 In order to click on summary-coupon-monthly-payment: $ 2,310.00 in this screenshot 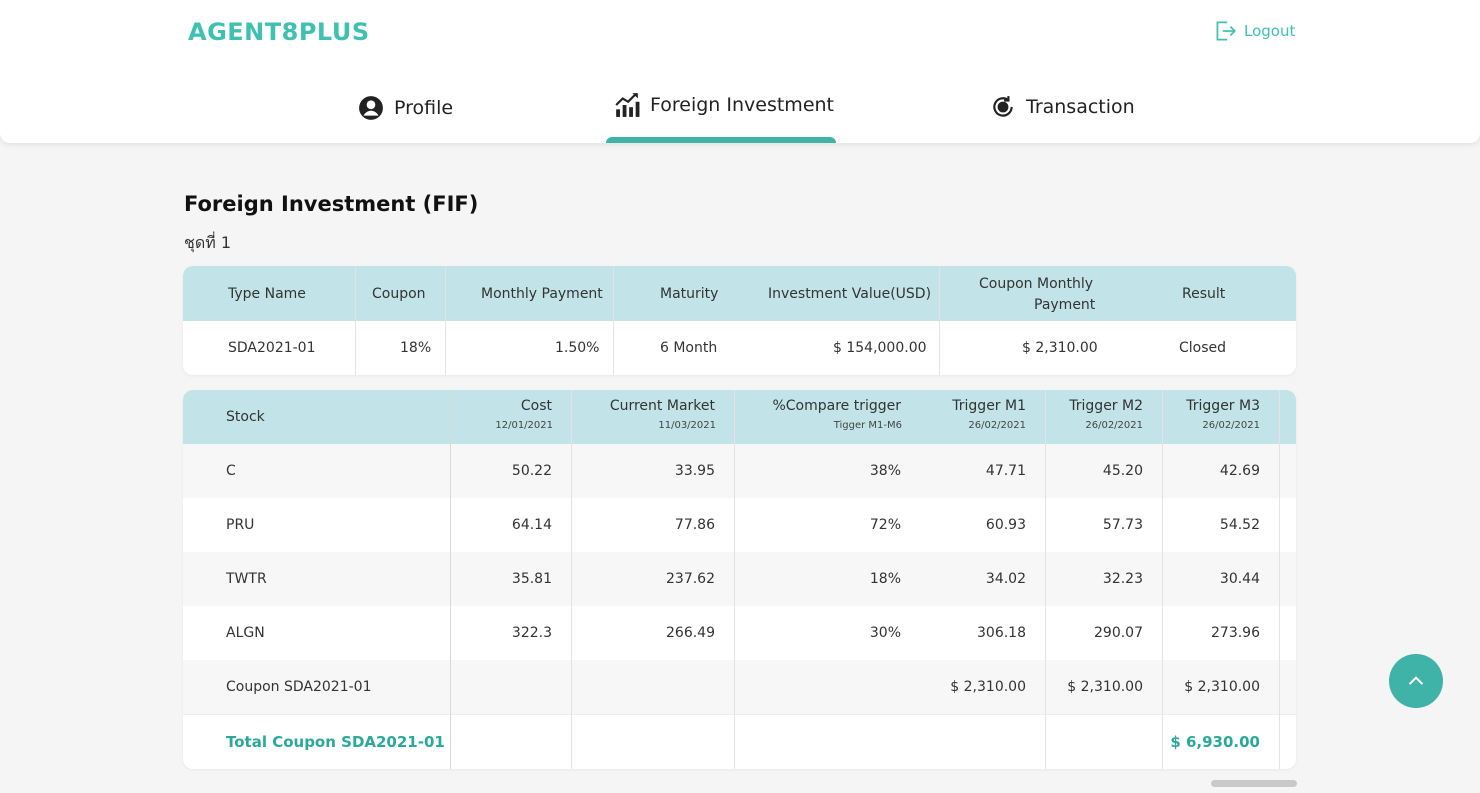, I will do `click(1060, 348)`.